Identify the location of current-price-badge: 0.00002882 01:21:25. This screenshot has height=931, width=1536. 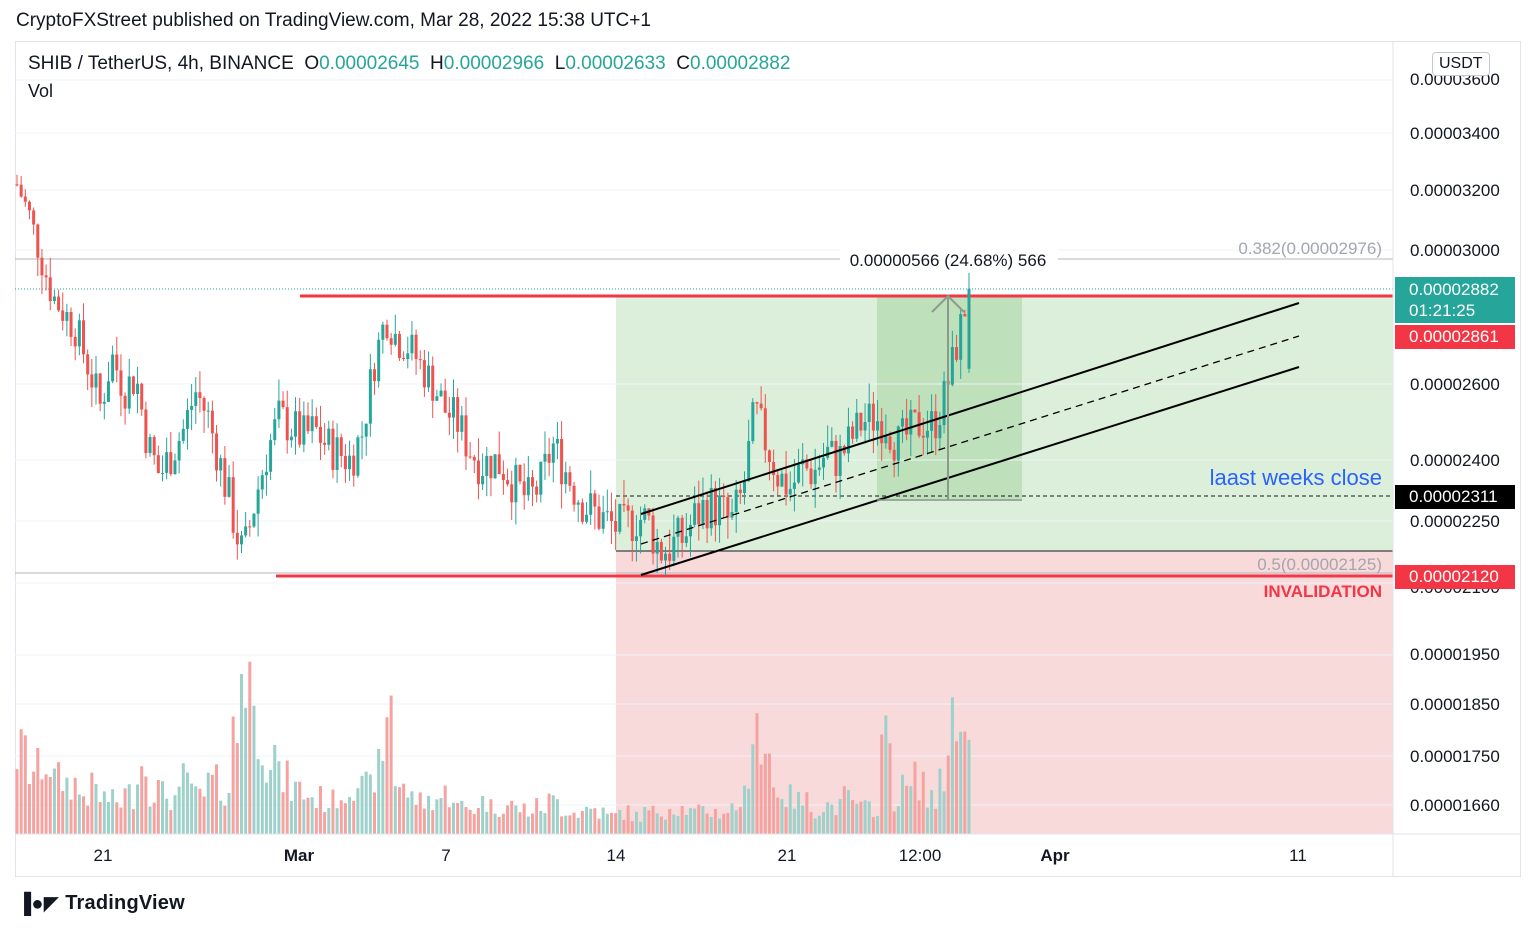
(1455, 300).